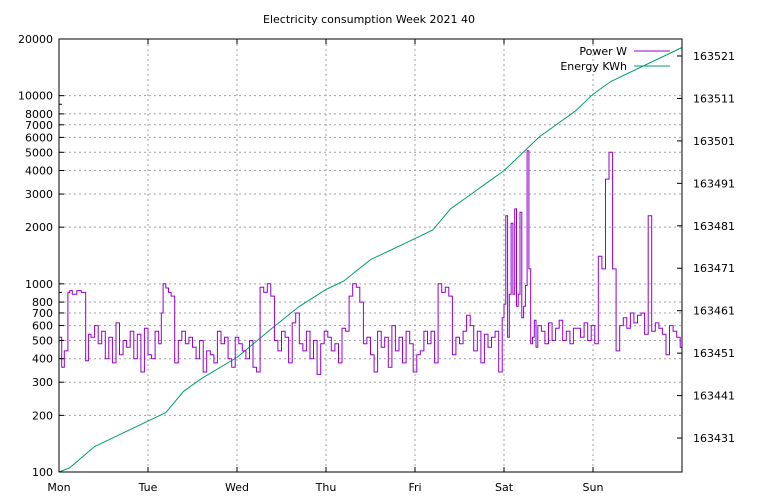 Image resolution: width=768 pixels, height=500 pixels. I want to click on y-left-tick-label: 10000, so click(35, 96).